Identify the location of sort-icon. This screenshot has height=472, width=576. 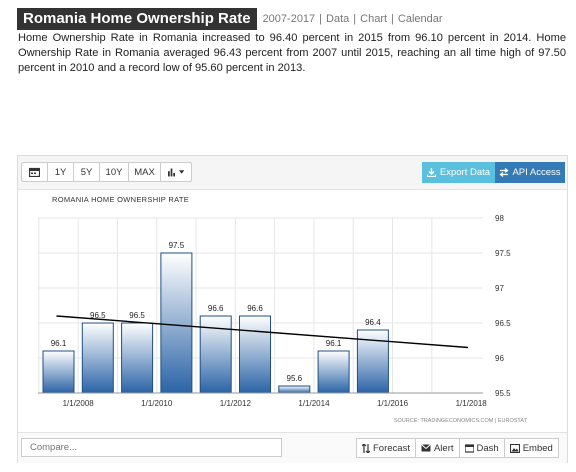
(366, 448).